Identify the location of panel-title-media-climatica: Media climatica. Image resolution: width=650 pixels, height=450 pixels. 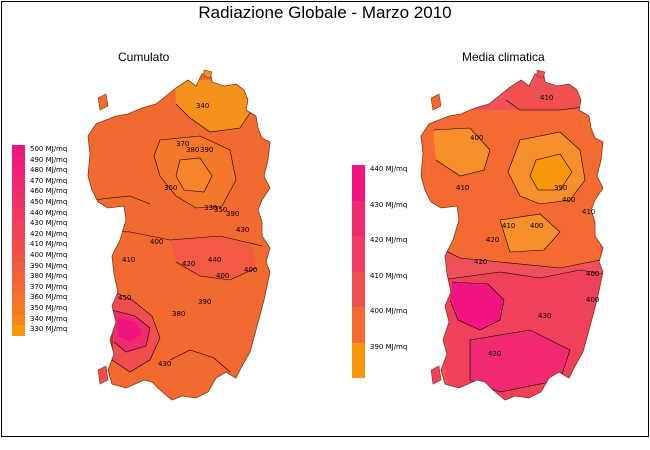
(503, 57).